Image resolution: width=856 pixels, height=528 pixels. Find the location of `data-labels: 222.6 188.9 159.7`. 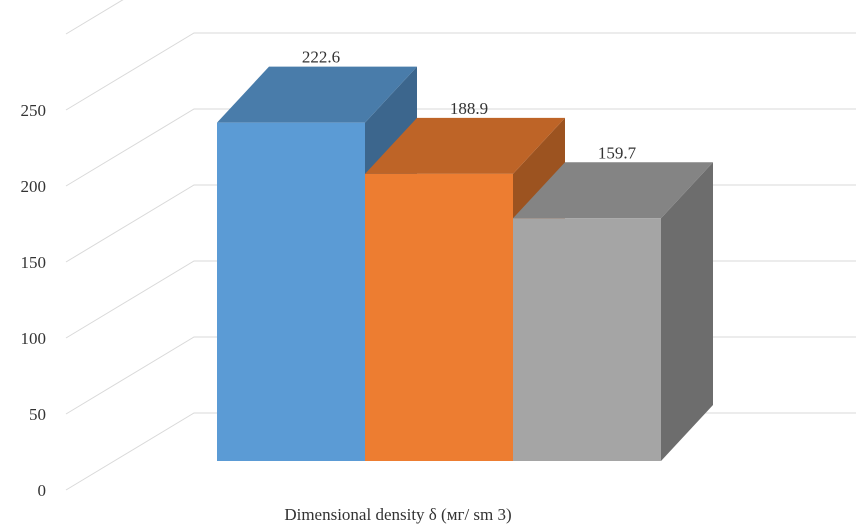

data-labels: 222.6 188.9 159.7 is located at coordinates (469, 105).